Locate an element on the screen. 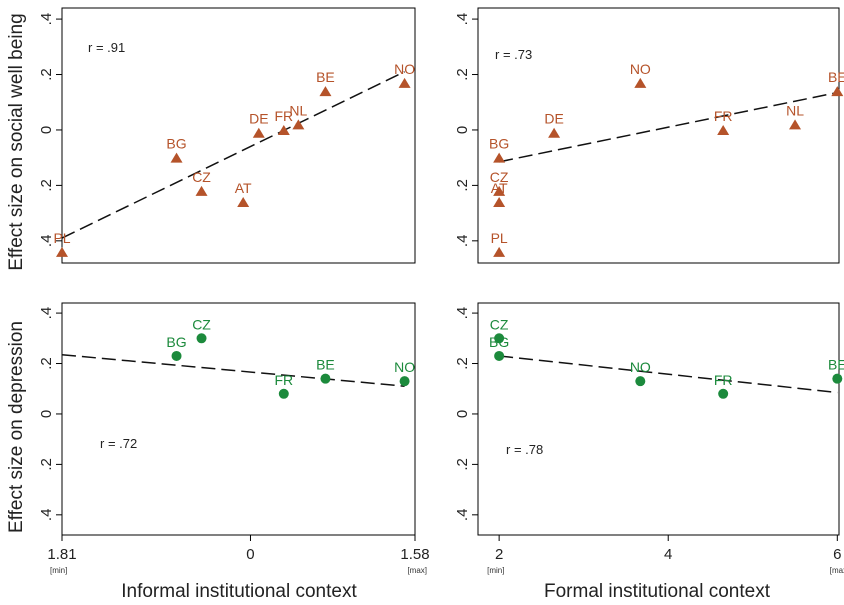  x-tick-label: 1.81 is located at coordinates (61, 554).